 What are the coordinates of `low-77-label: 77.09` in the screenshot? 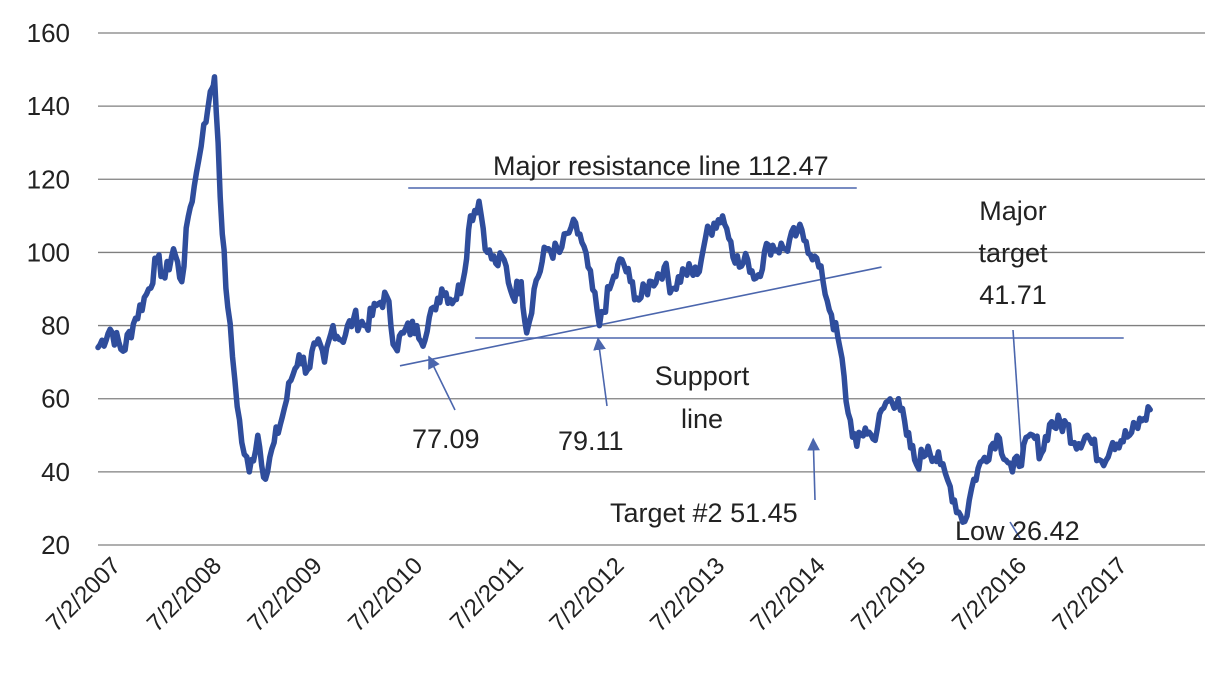 It's located at (446, 439).